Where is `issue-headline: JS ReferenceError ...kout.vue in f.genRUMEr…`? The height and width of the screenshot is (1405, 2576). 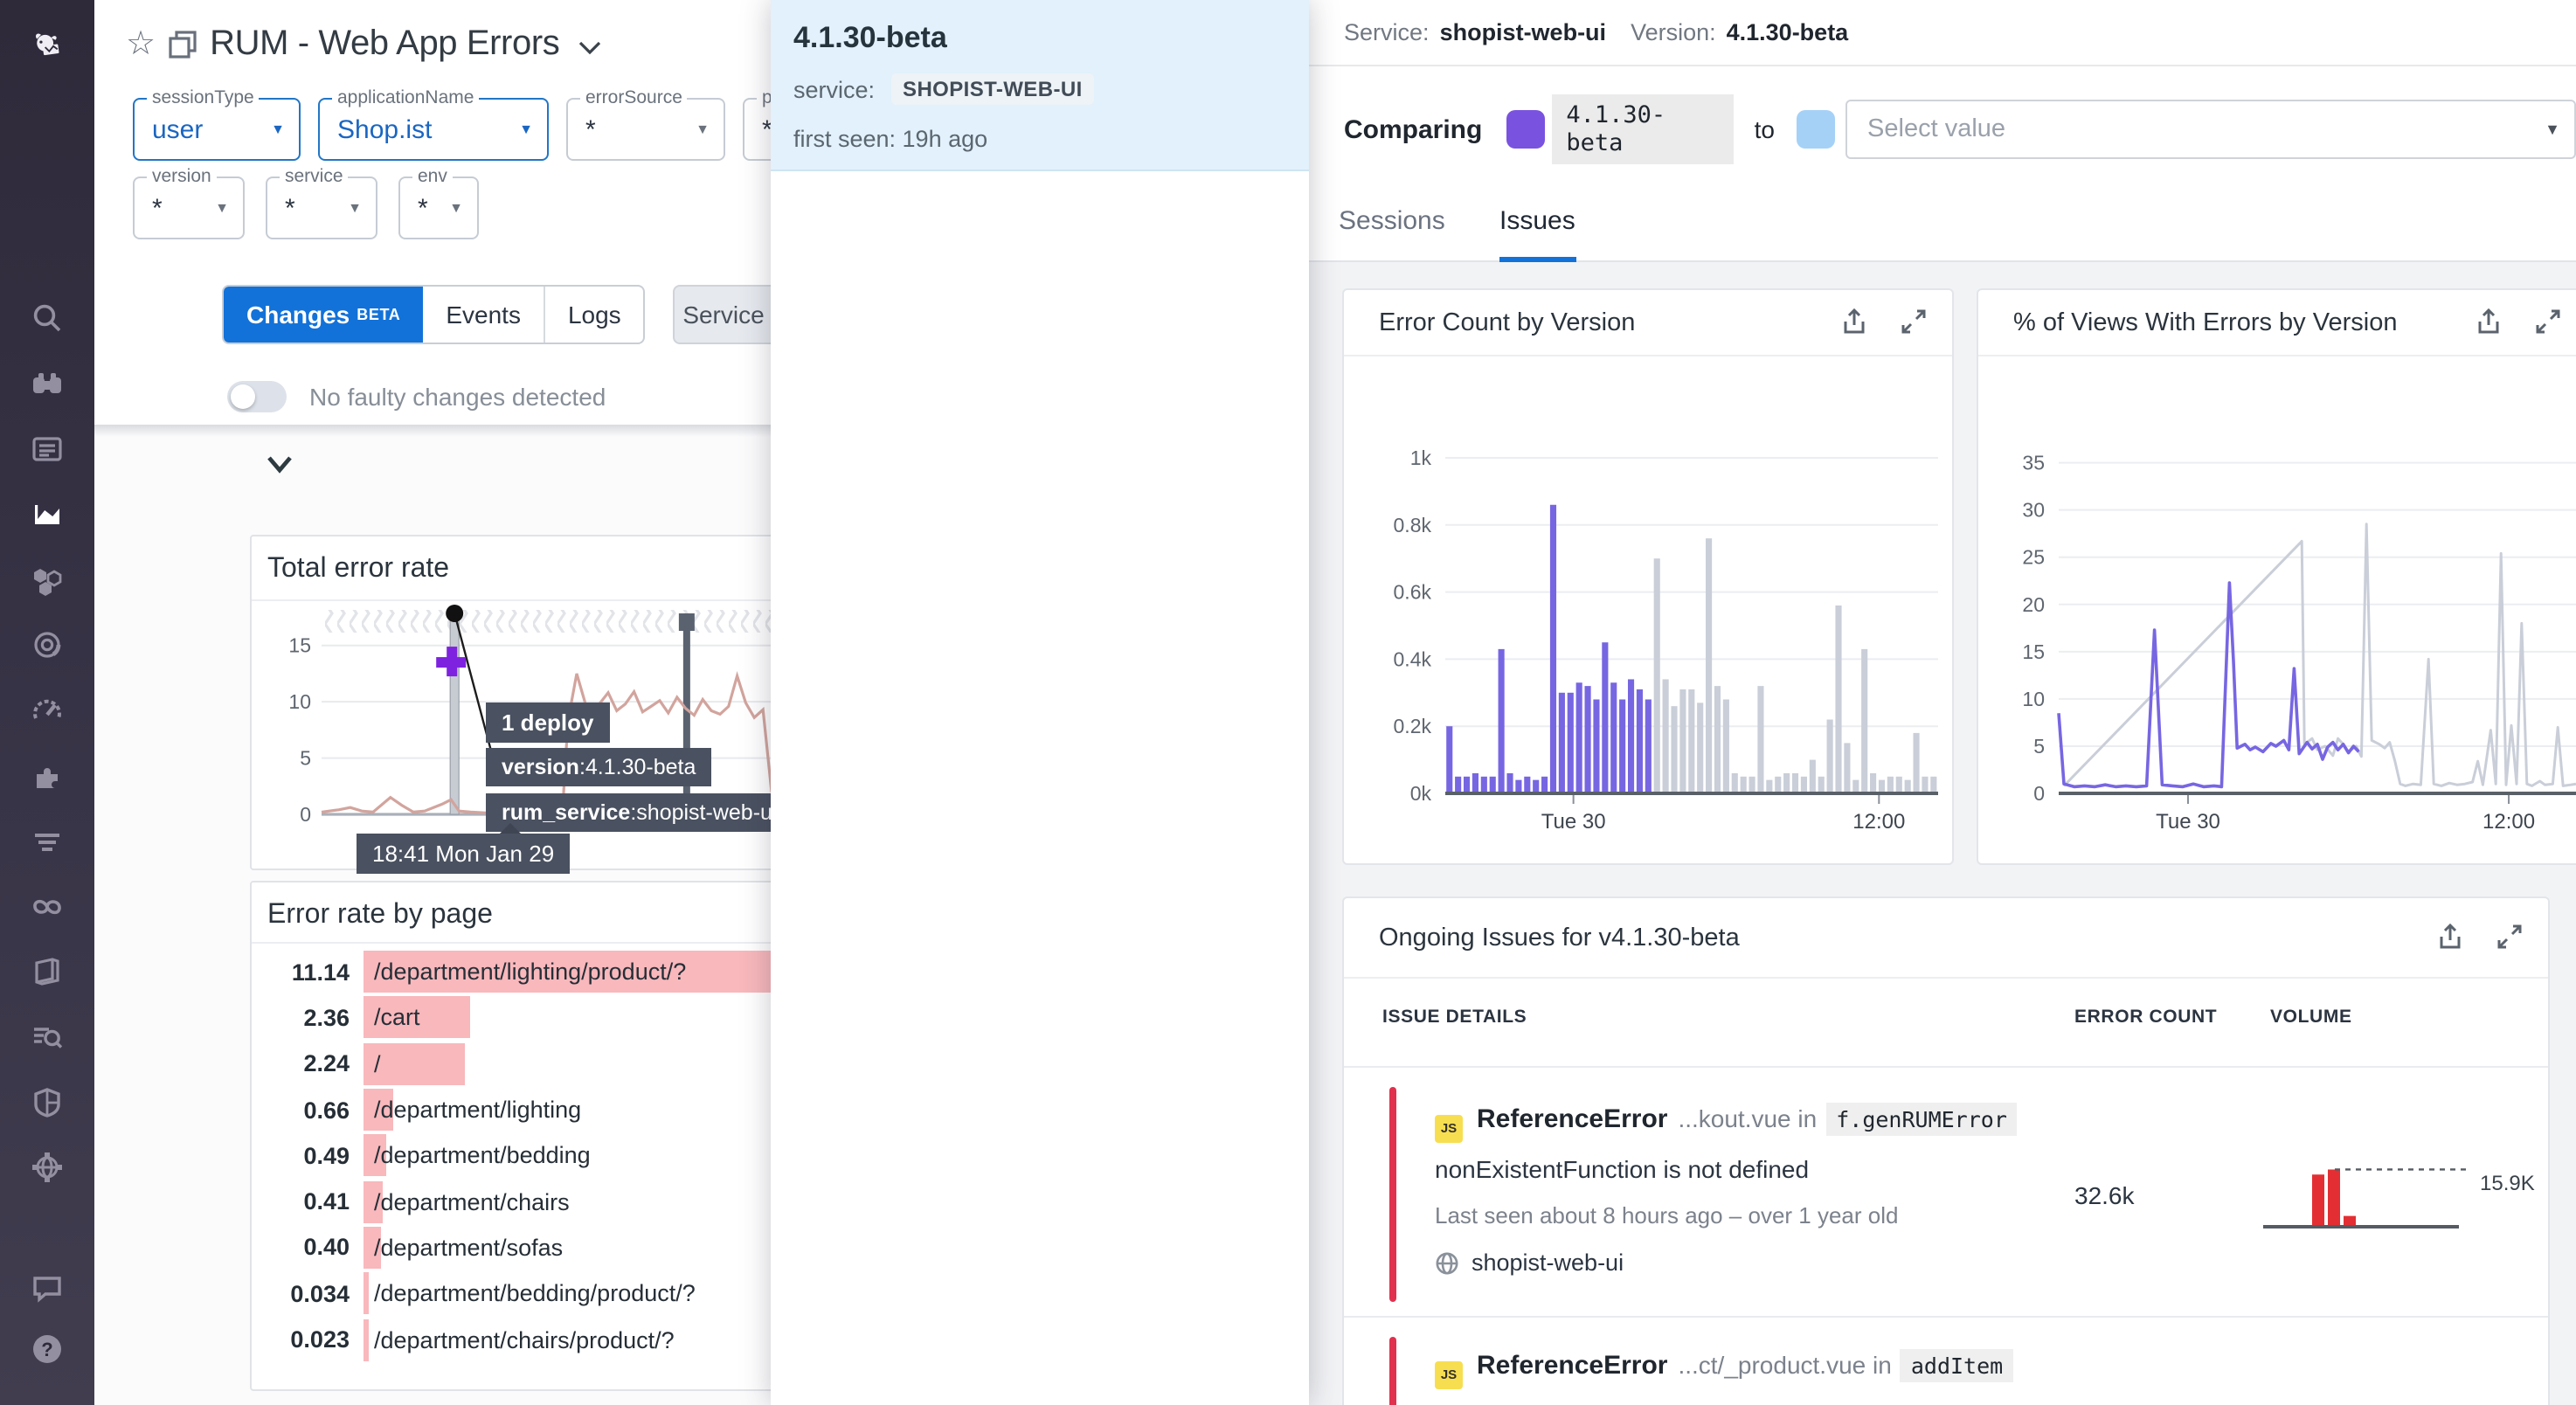
issue-headline: JS ReferenceError ...kout.vue in f.genRUMEr… is located at coordinates (1726, 1122).